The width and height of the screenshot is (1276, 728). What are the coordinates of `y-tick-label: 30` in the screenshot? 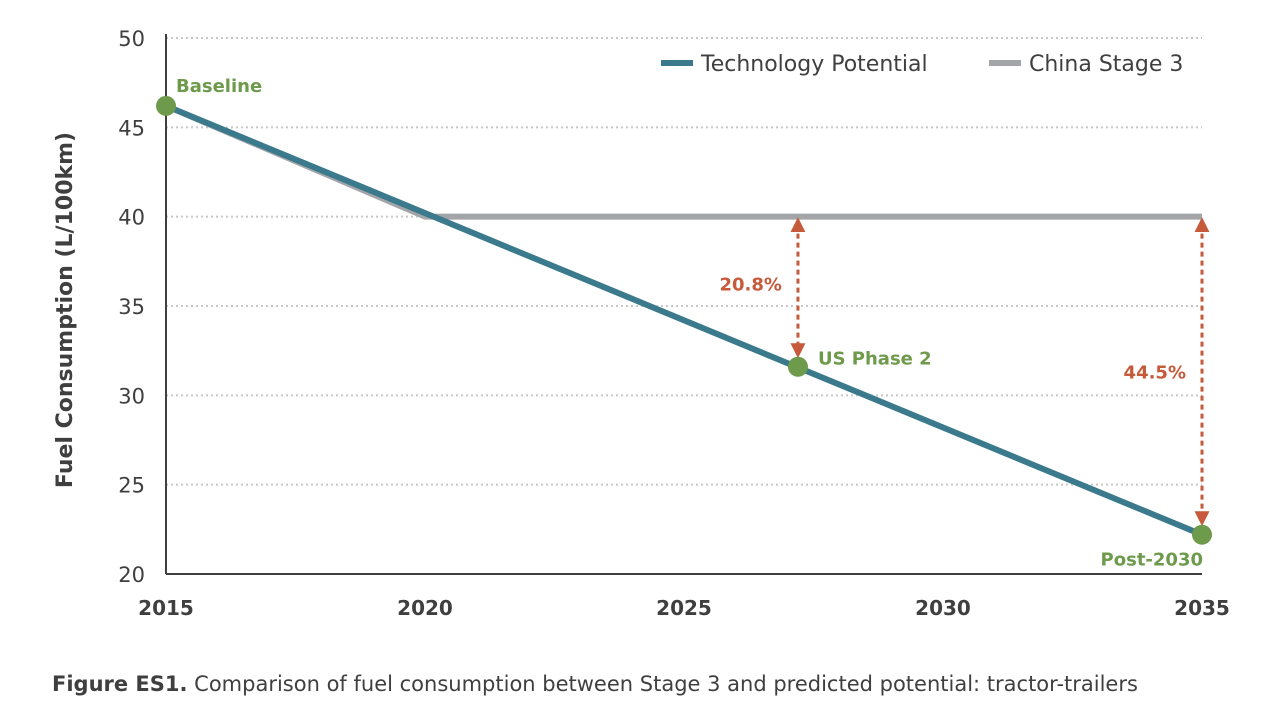 It's located at (131, 396).